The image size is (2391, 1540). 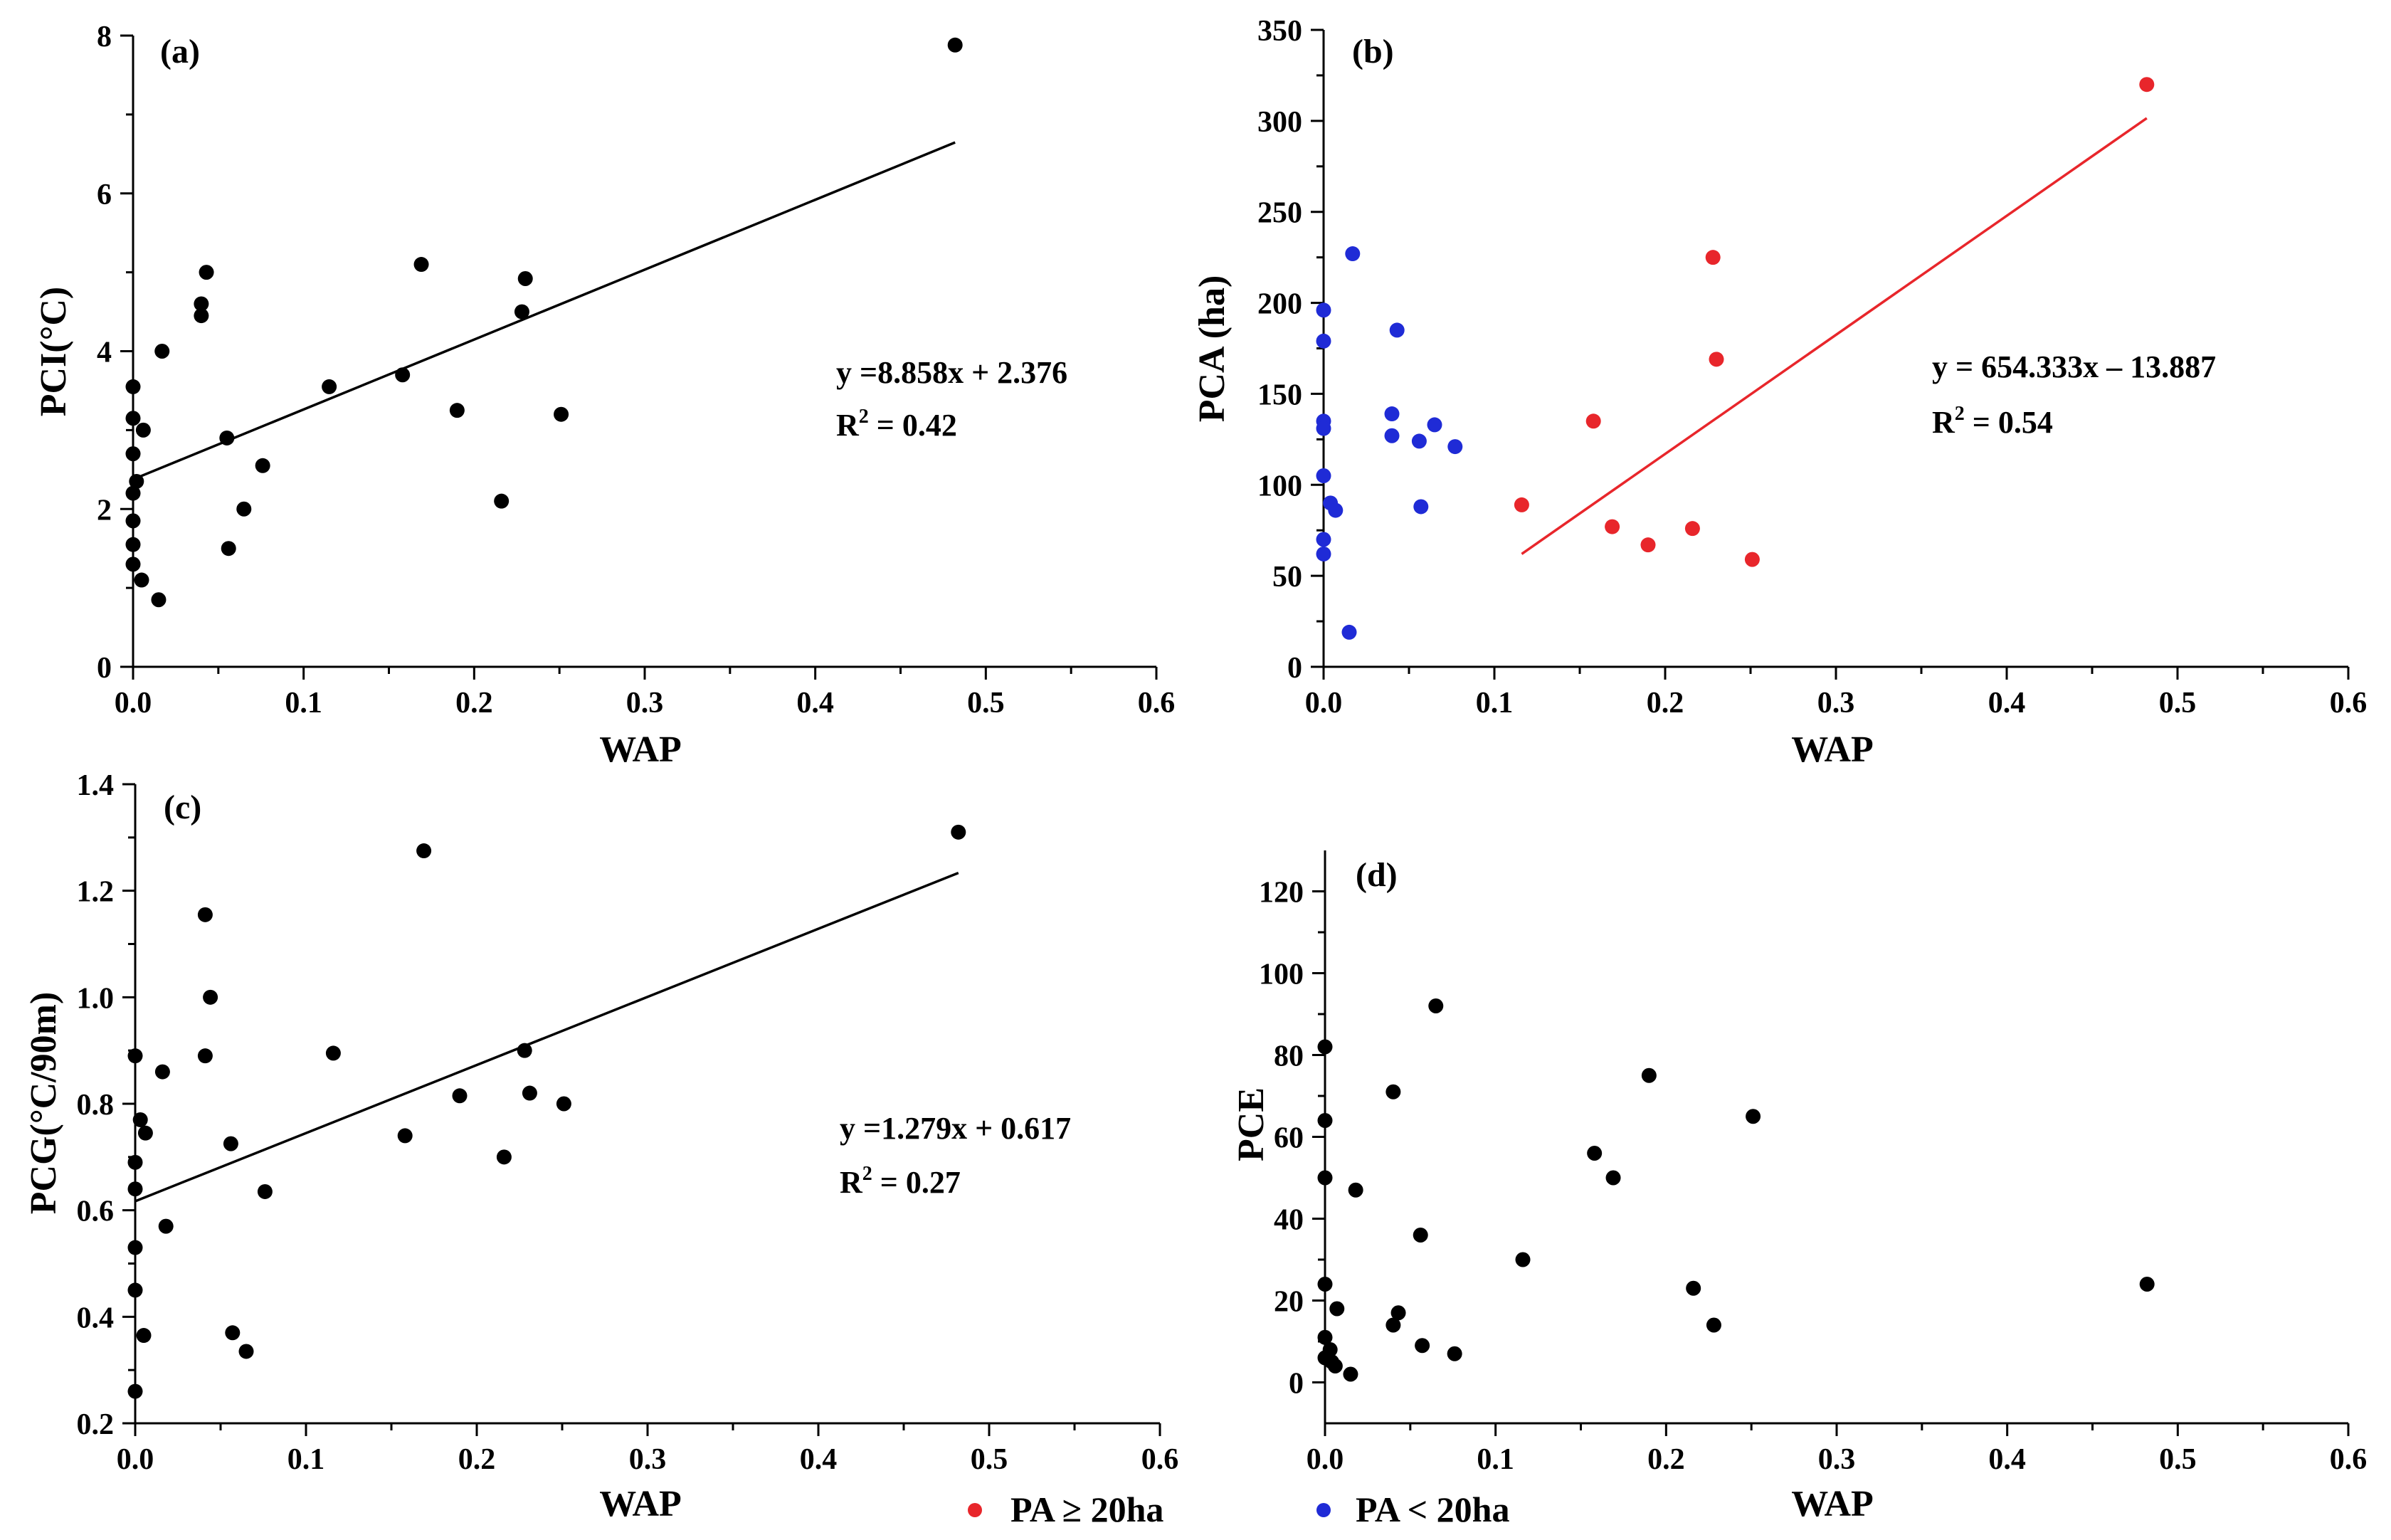 What do you see at coordinates (1279, 486) in the screenshot?
I see `b-y-tick-label-2: 100` at bounding box center [1279, 486].